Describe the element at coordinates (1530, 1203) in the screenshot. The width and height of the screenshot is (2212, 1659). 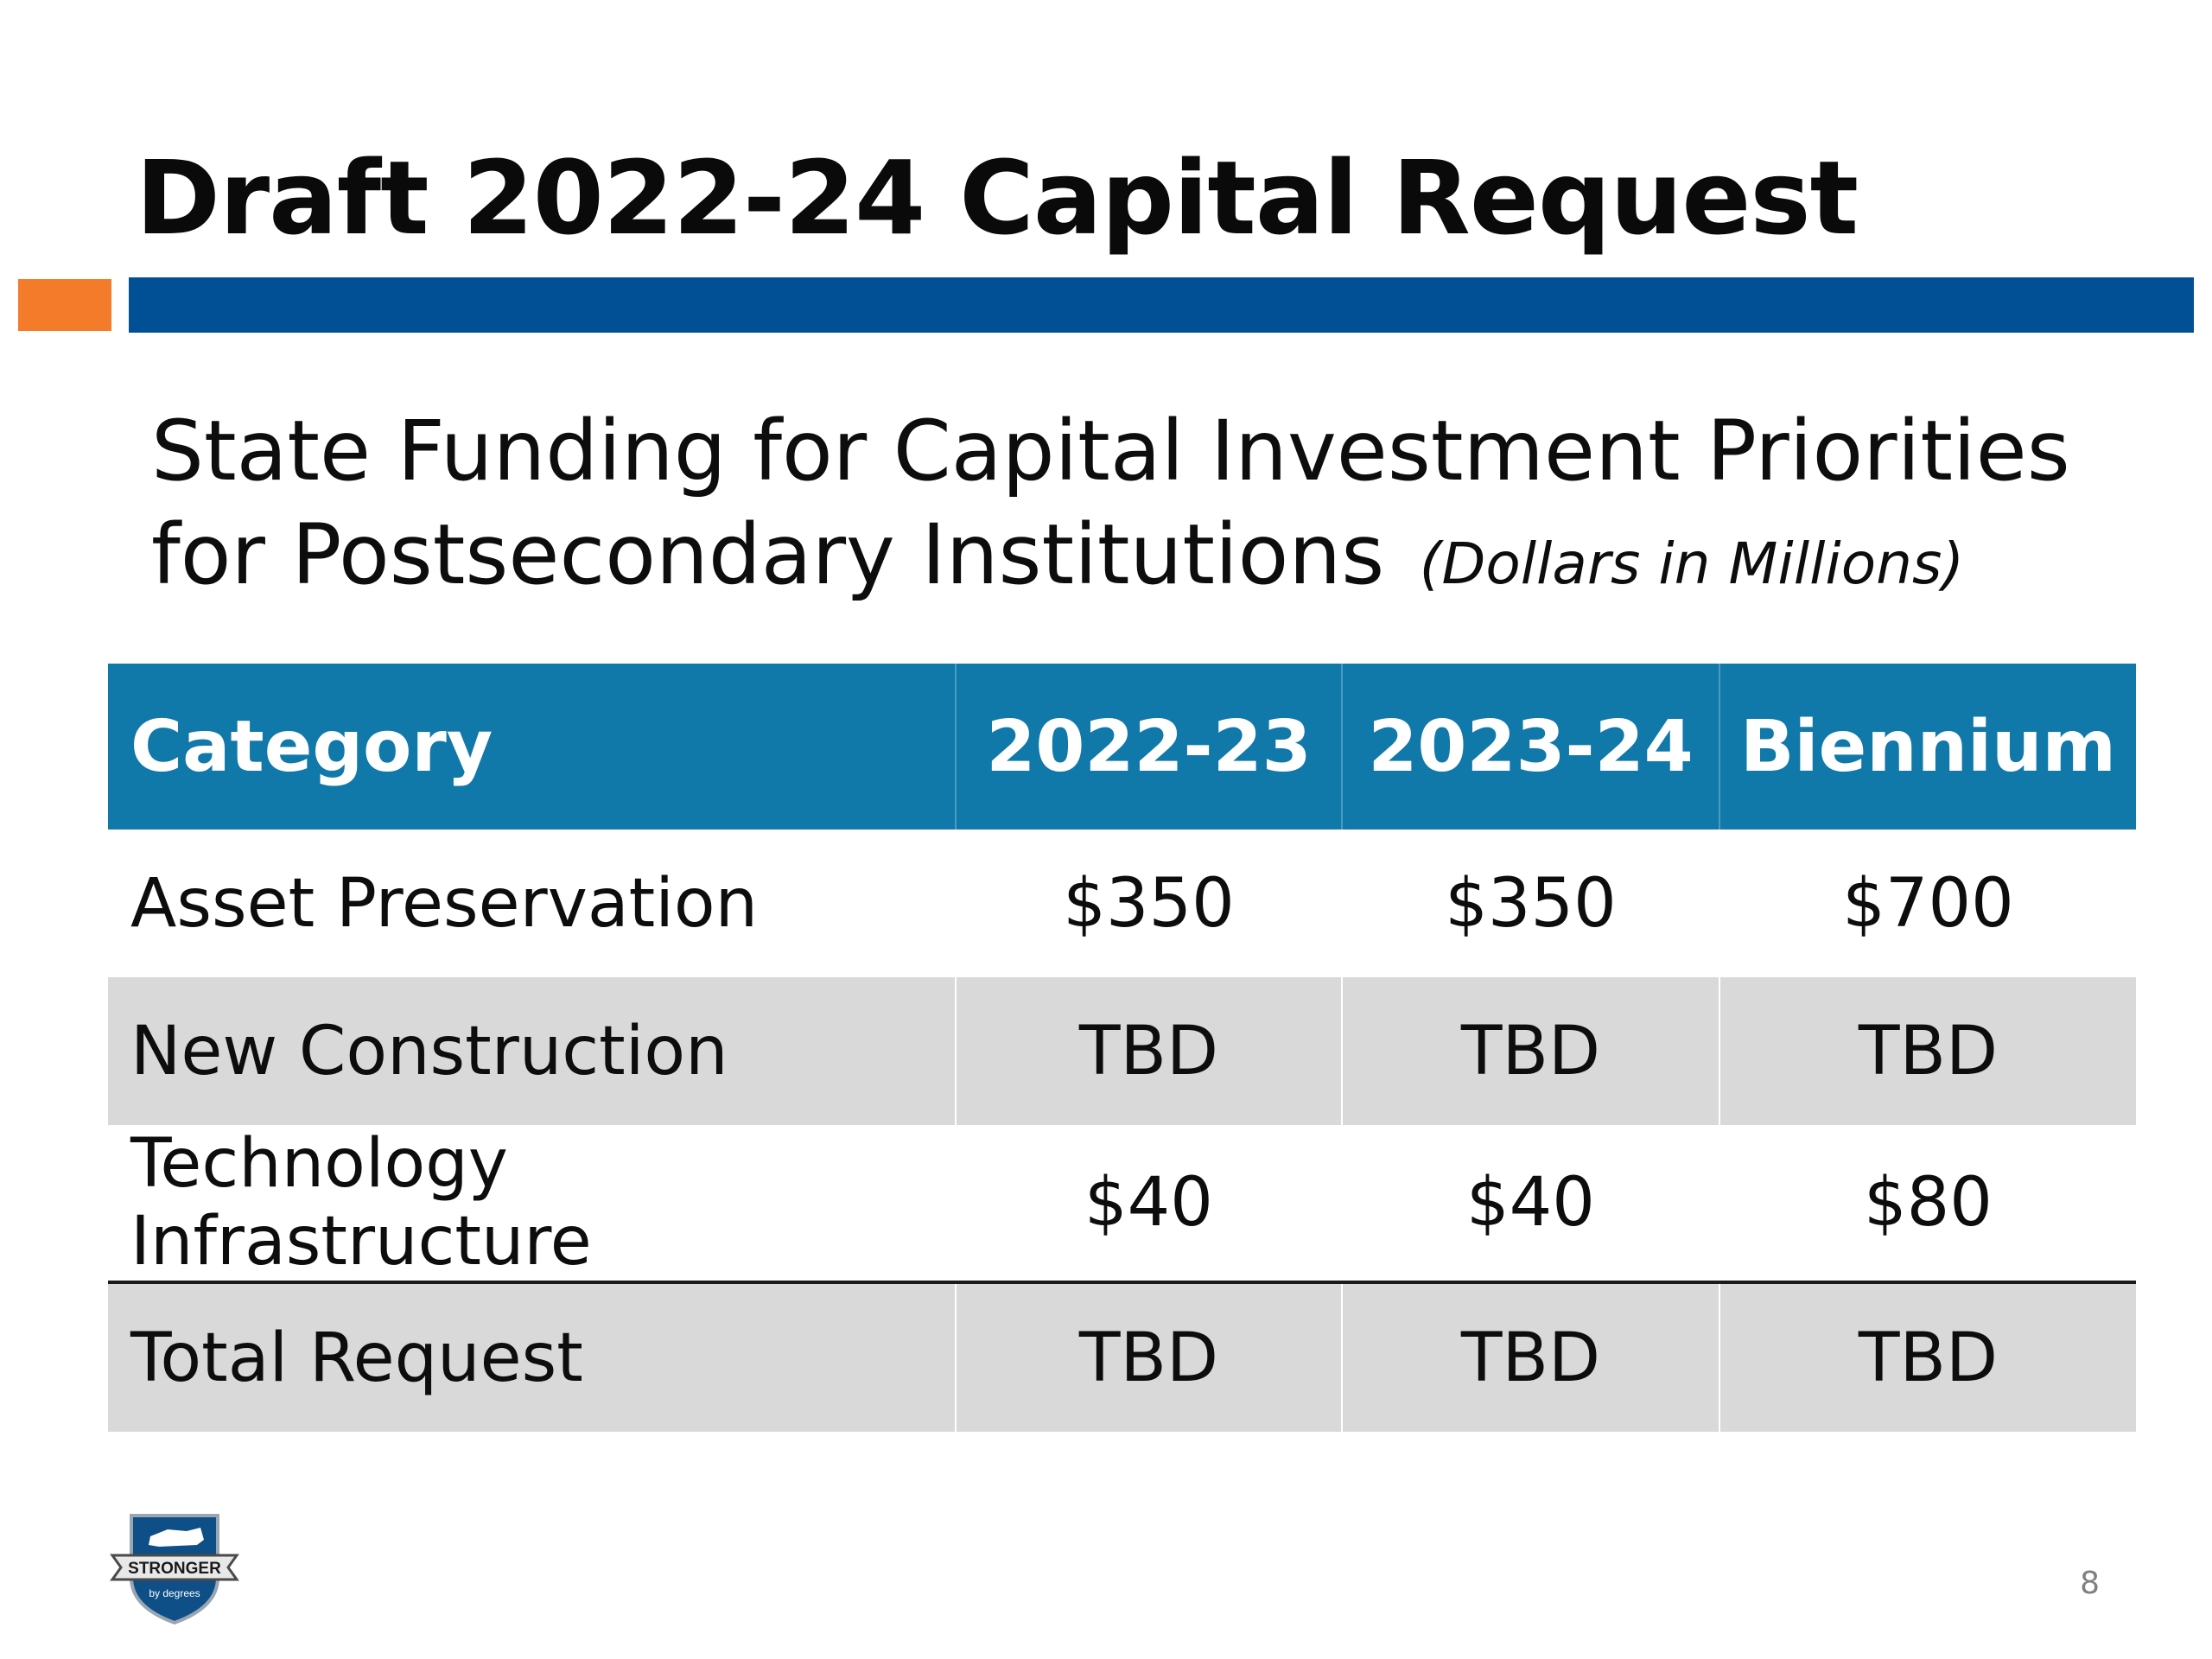
I see `row-value-2023-24: $40` at that location.